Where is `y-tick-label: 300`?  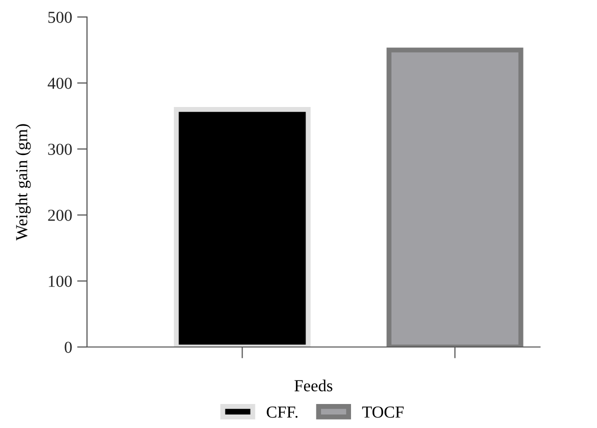 y-tick-label: 300 is located at coordinates (60, 149).